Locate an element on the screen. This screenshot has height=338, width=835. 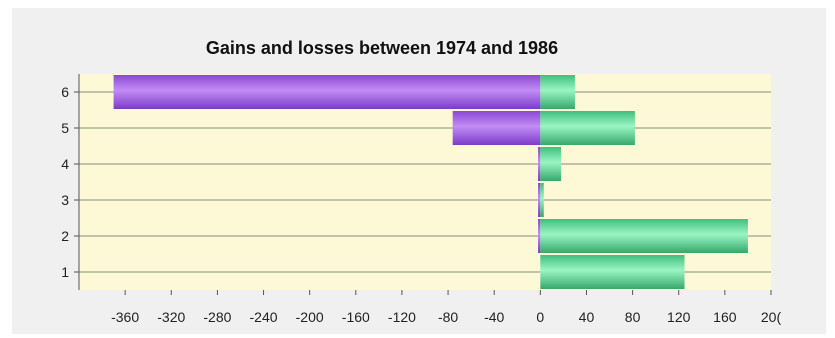
x-tick-label: 20( is located at coordinates (771, 317).